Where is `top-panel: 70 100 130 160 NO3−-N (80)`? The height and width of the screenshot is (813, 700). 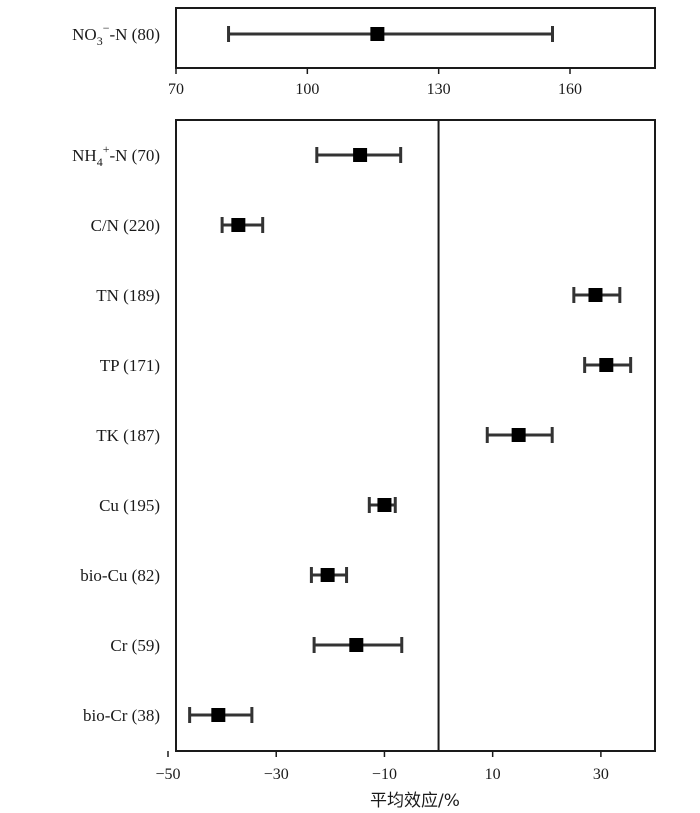 top-panel: 70 100 130 160 NO3−-N (80) is located at coordinates (327, 59).